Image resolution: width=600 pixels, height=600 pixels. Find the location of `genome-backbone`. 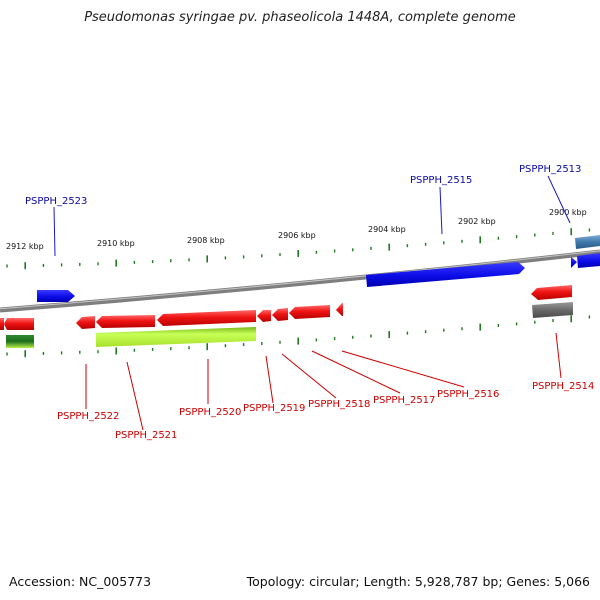

genome-backbone is located at coordinates (300, 281).